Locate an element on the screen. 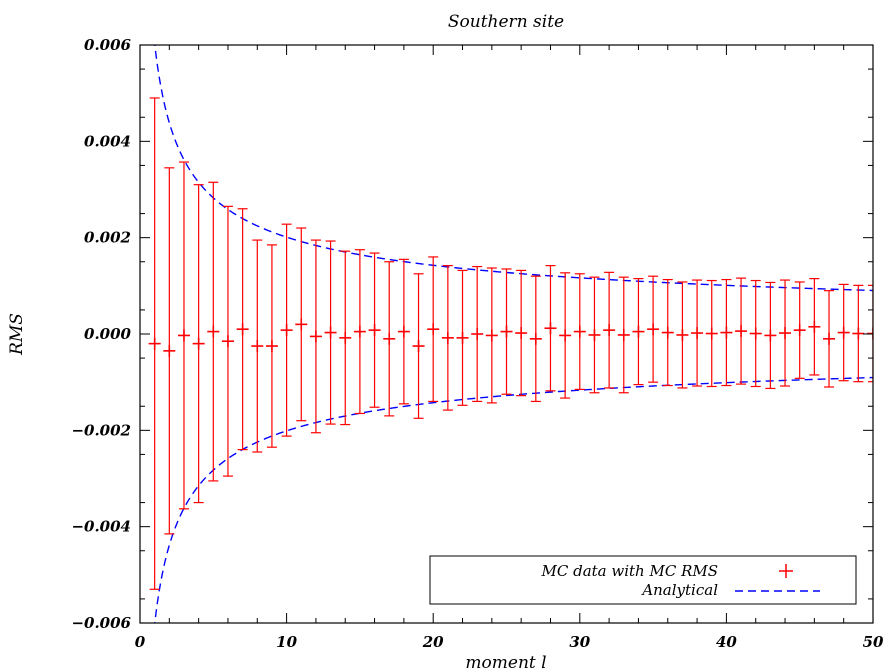  legend-box is located at coordinates (643, 580).